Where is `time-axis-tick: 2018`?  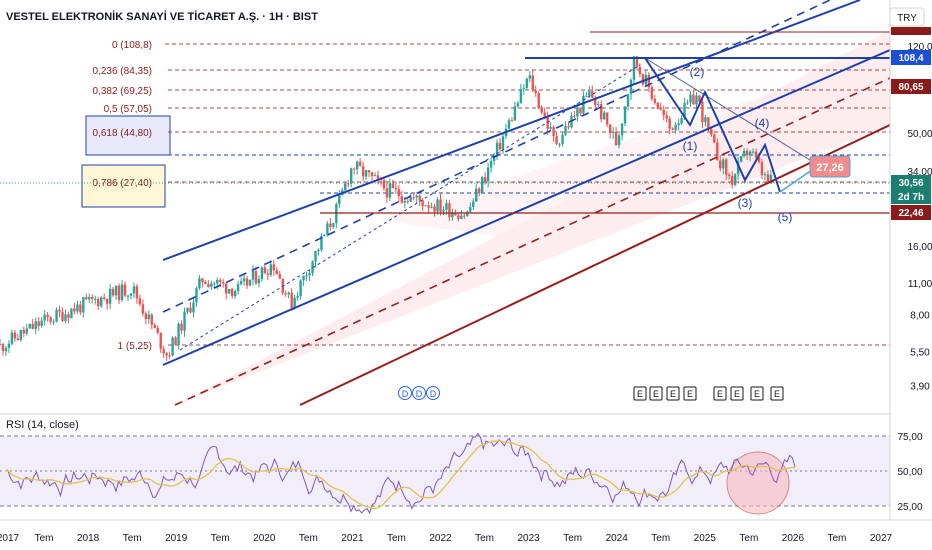 time-axis-tick: 2018 is located at coordinates (88, 538).